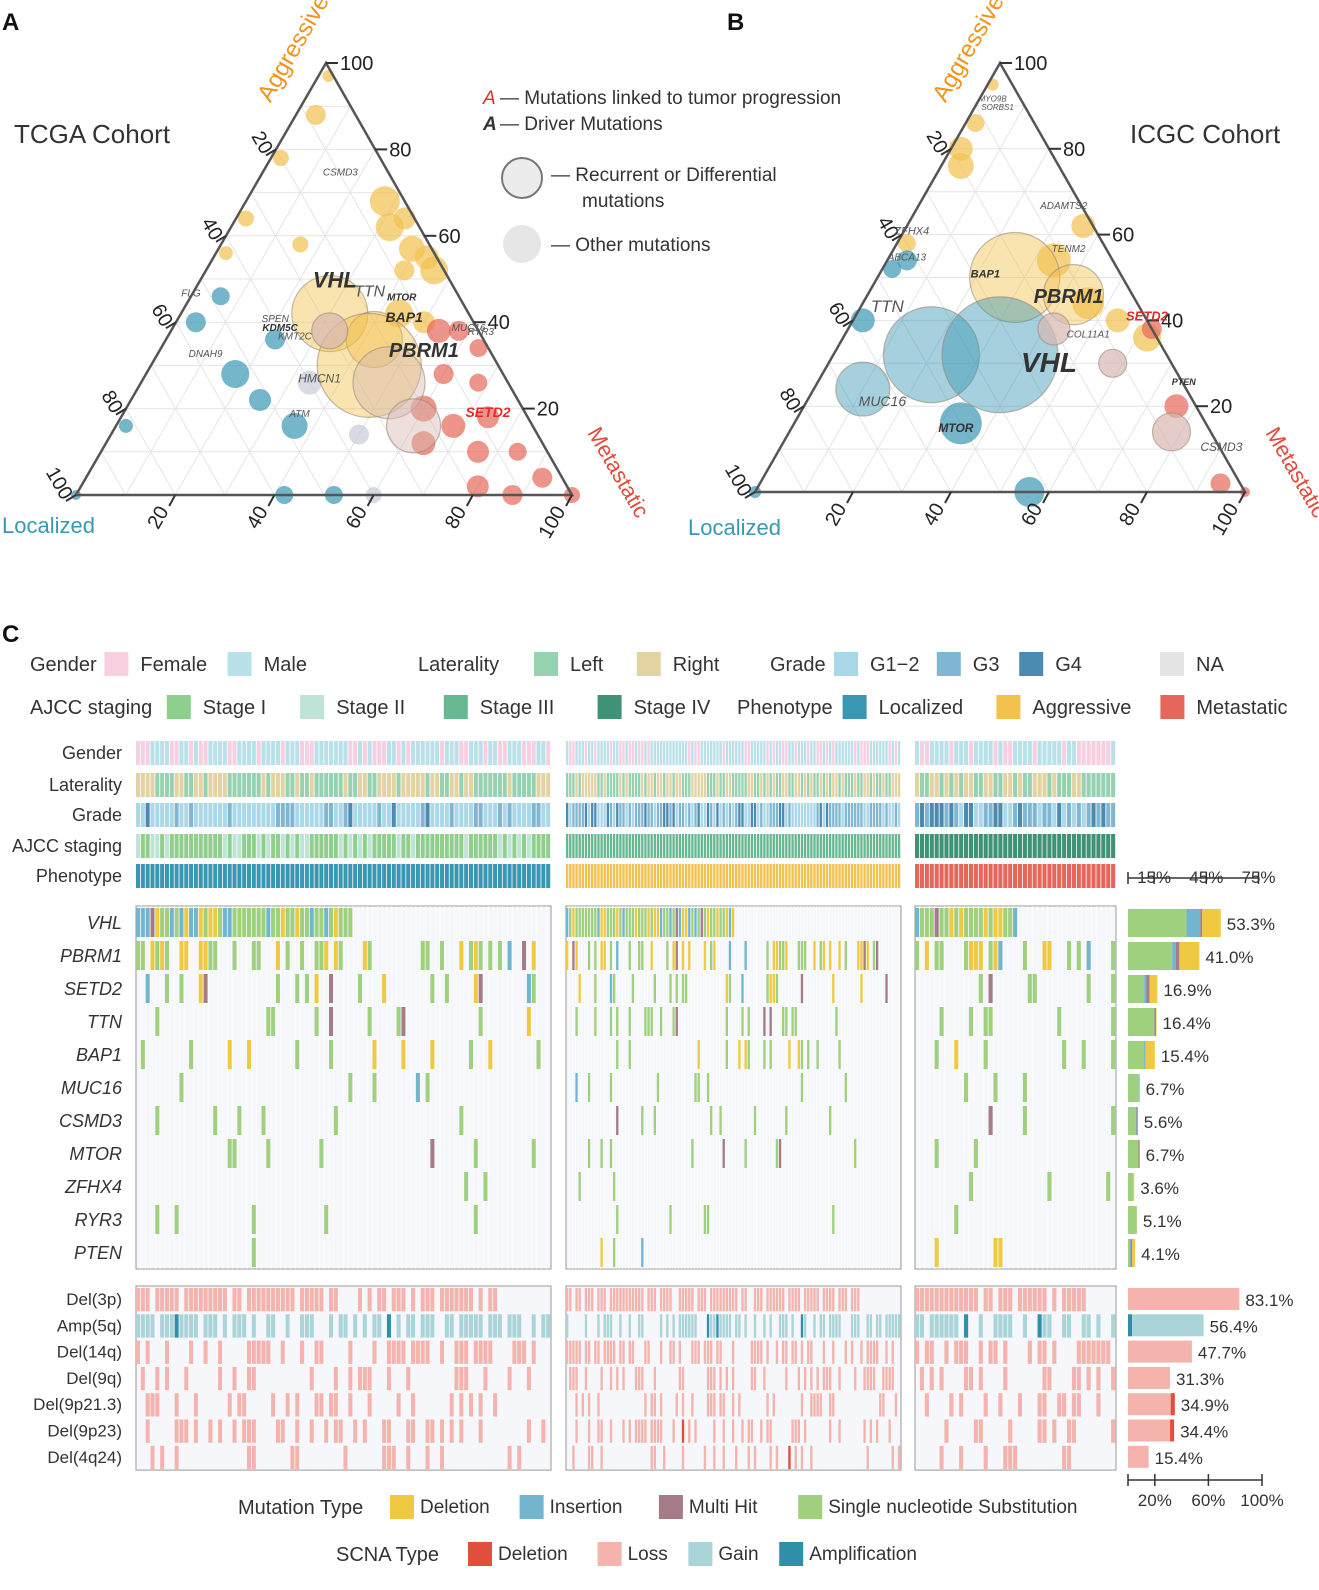  Describe the element at coordinates (1220, 483) in the screenshot. I see `bubble-metastatic` at that location.